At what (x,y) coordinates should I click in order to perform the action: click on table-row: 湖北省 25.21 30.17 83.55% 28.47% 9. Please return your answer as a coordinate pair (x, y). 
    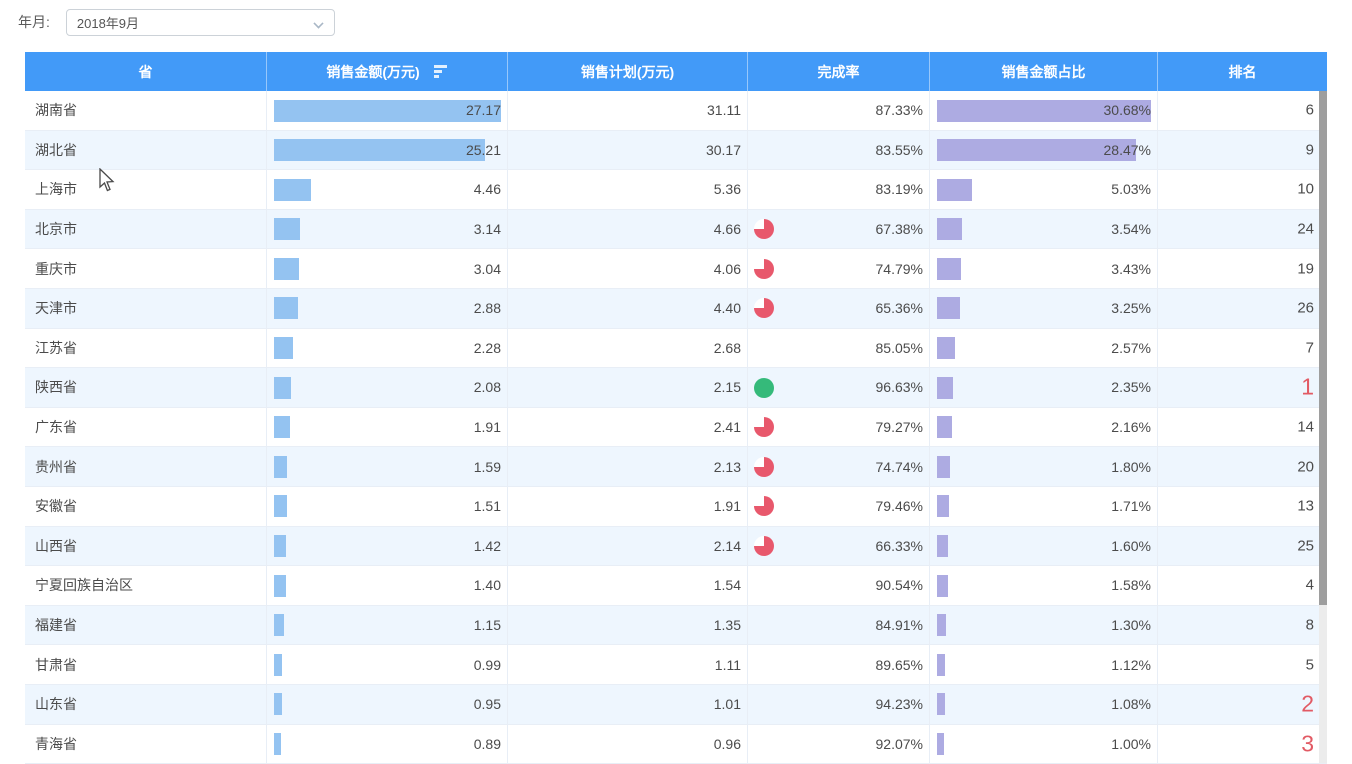
    Looking at the image, I should click on (676, 151).